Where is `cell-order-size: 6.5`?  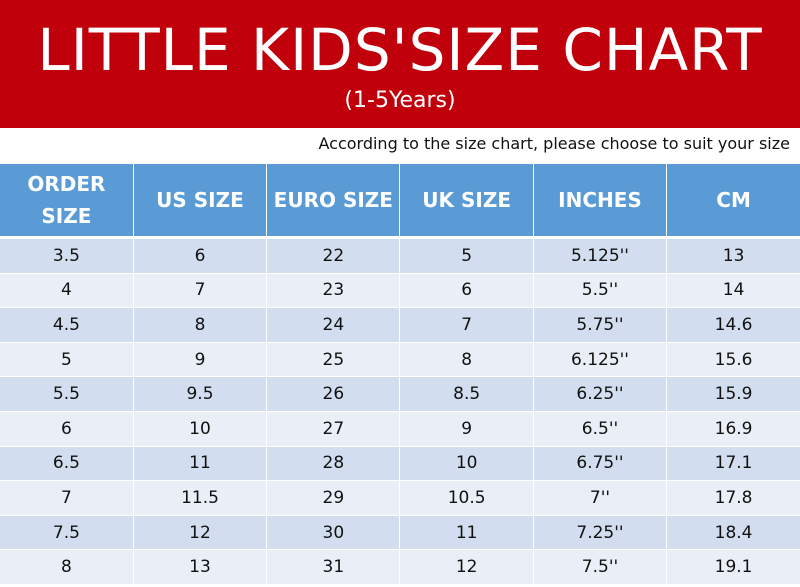
cell-order-size: 6.5 is located at coordinates (67, 464).